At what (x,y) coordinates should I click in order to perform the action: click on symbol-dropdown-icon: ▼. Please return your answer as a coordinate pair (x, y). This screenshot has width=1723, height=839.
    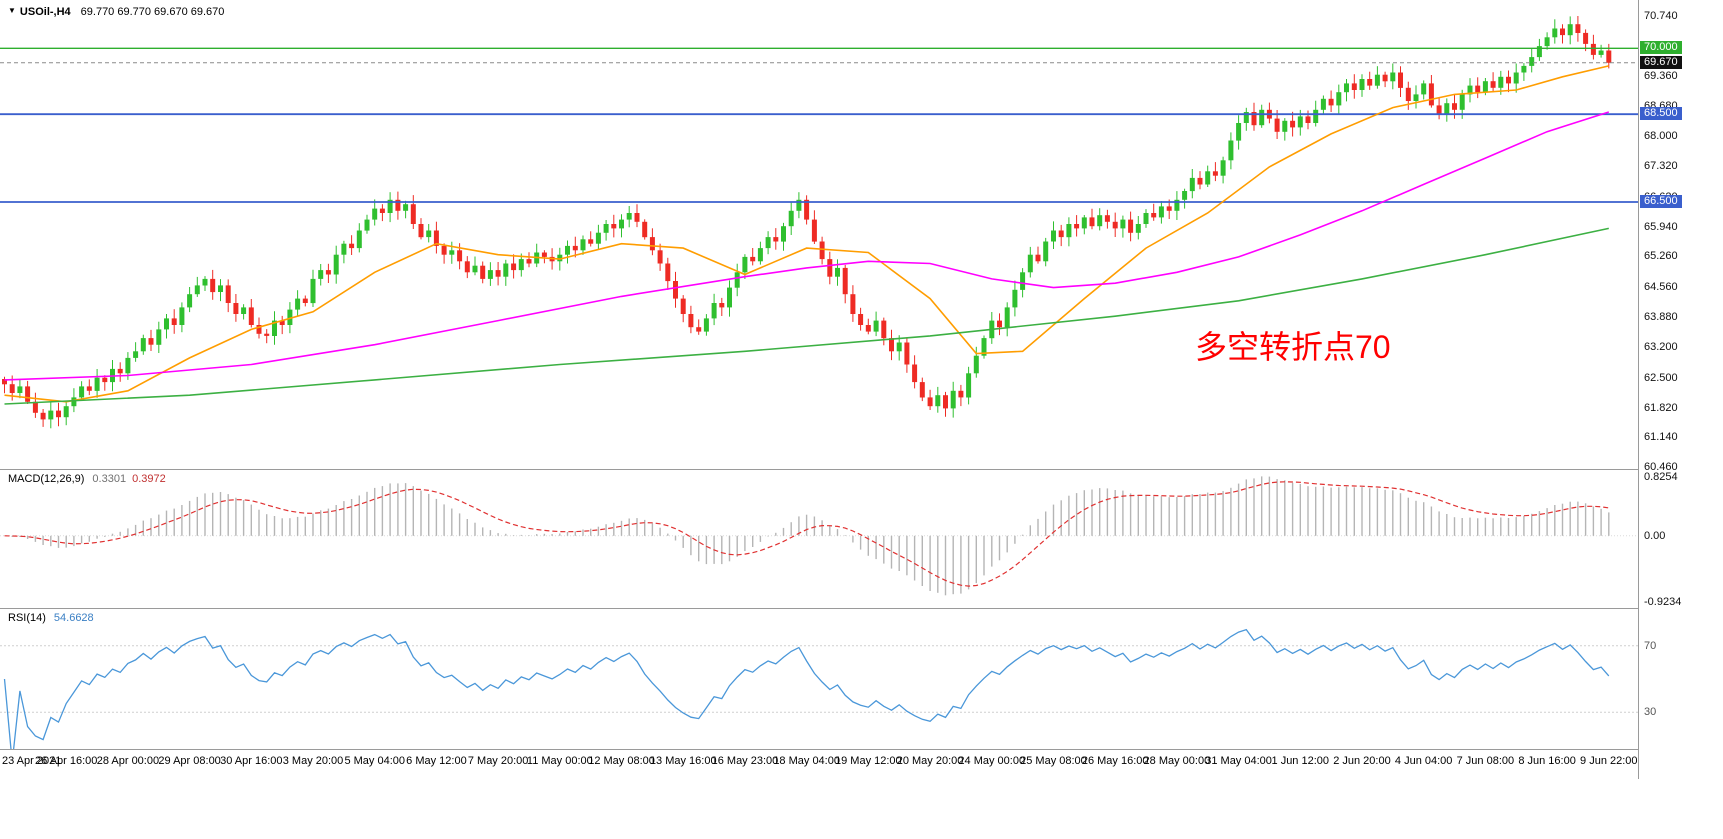
    Looking at the image, I should click on (12, 10).